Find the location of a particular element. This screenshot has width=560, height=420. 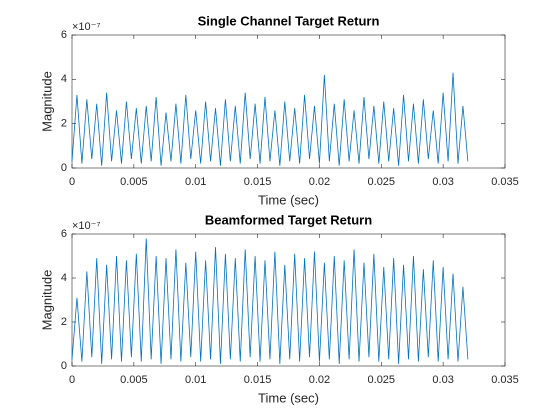

chart-title: Beamformed Target Return is located at coordinates (288, 219).